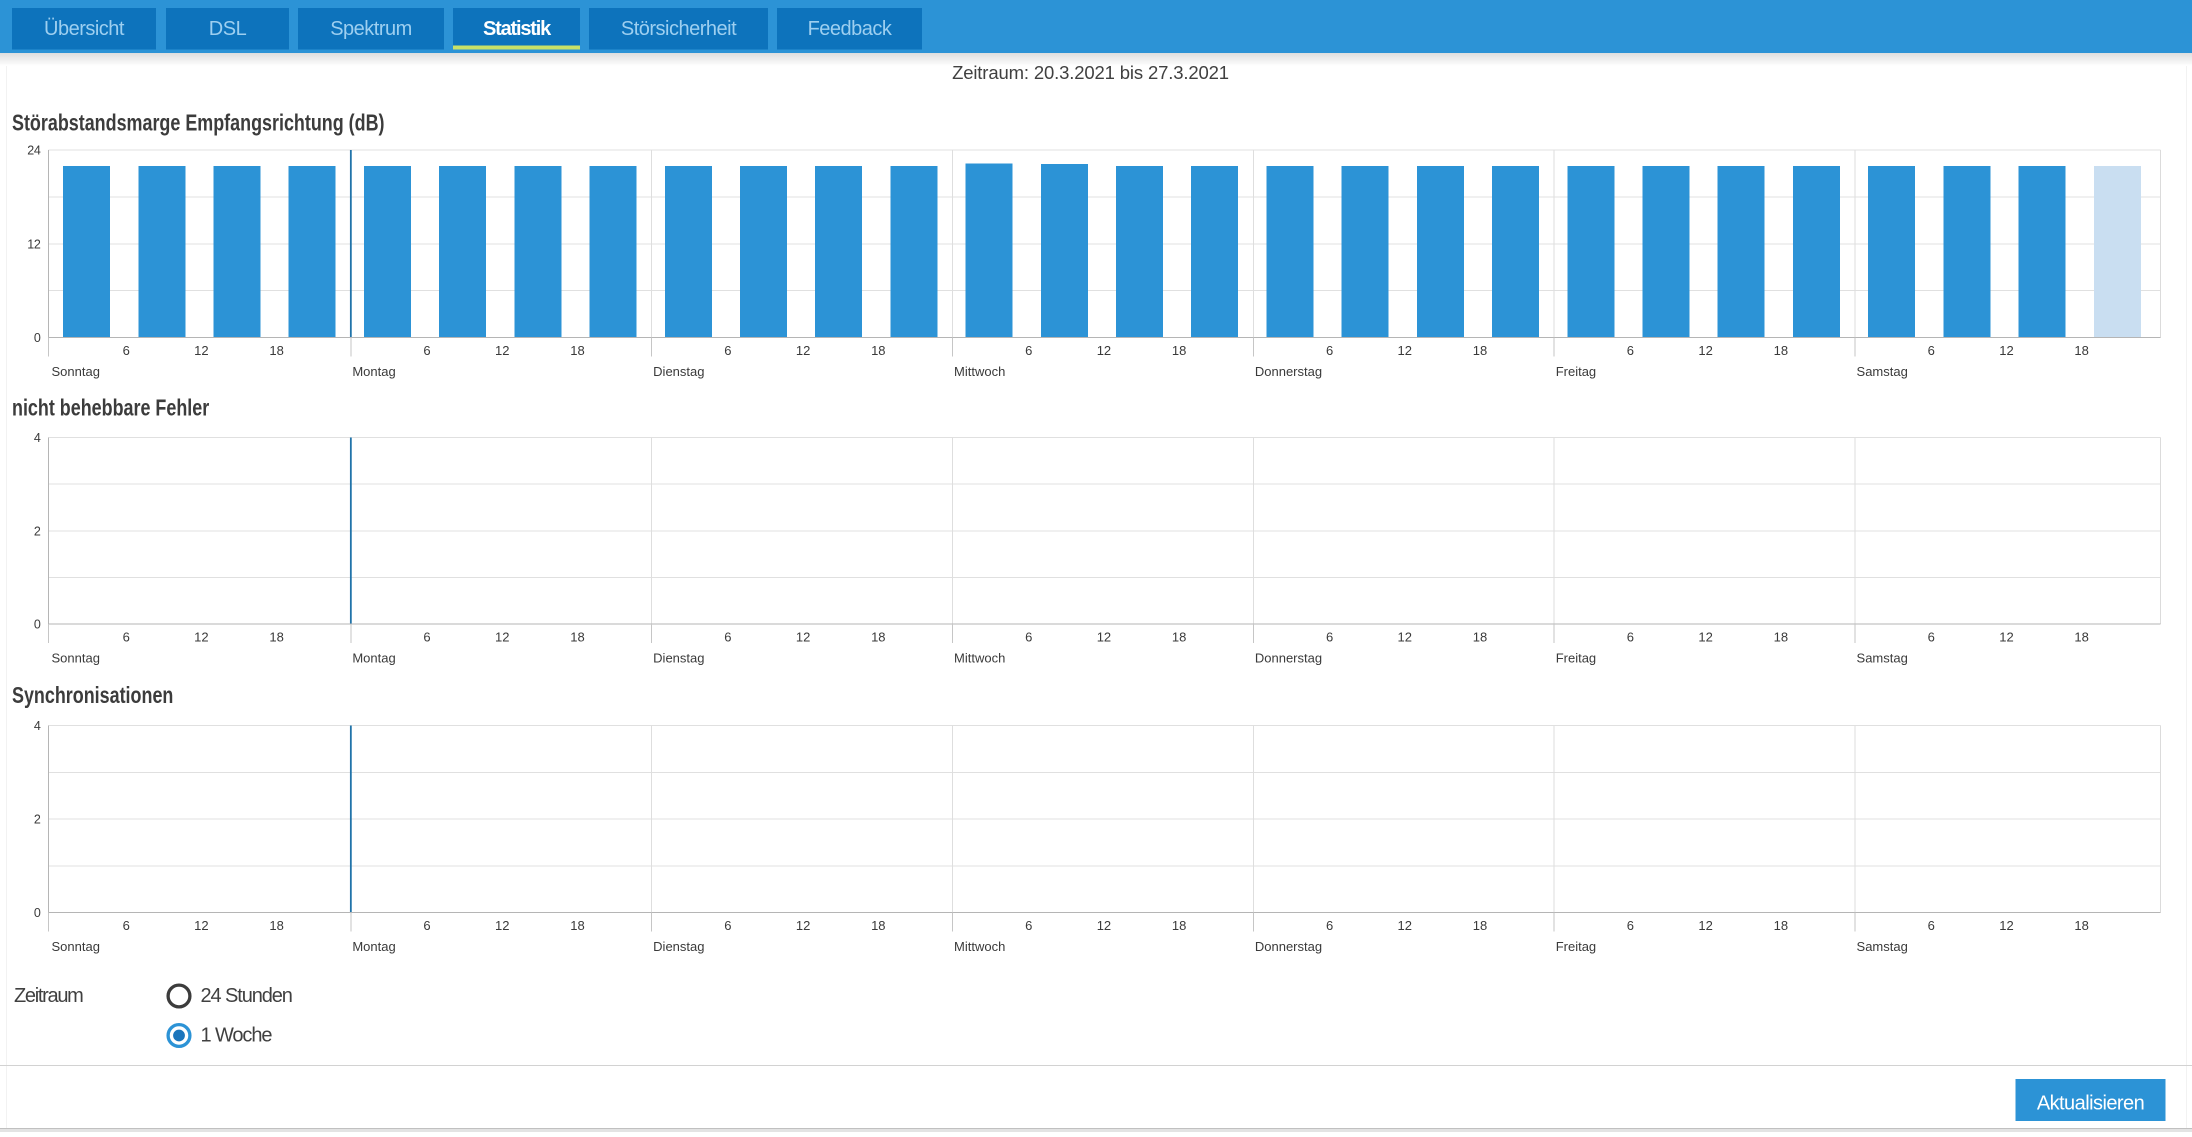 This screenshot has width=2192, height=1137. What do you see at coordinates (48, 996) in the screenshot?
I see `svg-text: Zeitraum` at bounding box center [48, 996].